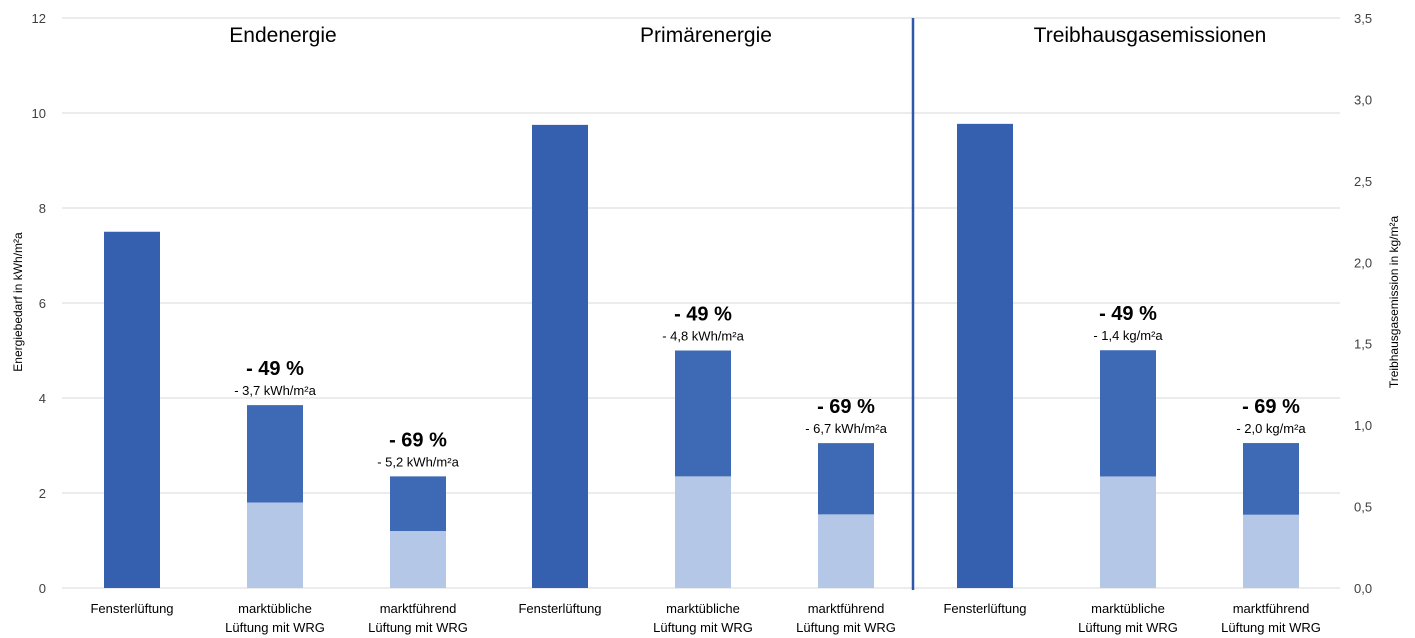 Image resolution: width=1415 pixels, height=638 pixels. I want to click on right-tick-label: 2,0, so click(1363, 262).